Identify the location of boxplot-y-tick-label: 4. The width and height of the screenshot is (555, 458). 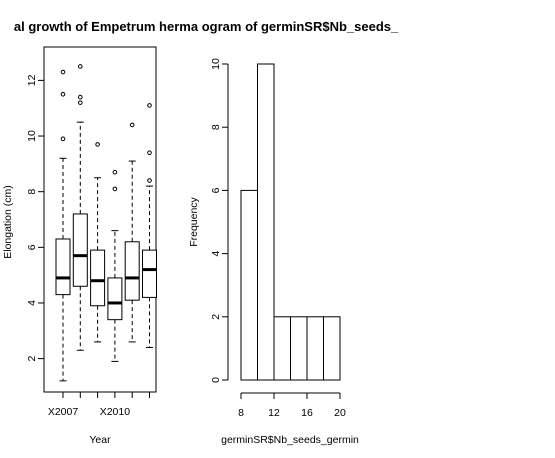
(32, 303).